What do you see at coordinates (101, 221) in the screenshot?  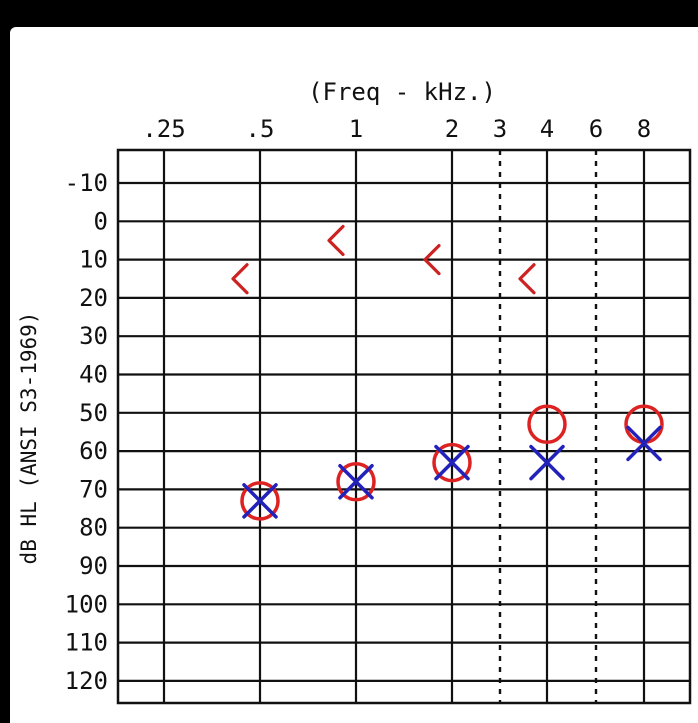 I see `y-tick-label: 0` at bounding box center [101, 221].